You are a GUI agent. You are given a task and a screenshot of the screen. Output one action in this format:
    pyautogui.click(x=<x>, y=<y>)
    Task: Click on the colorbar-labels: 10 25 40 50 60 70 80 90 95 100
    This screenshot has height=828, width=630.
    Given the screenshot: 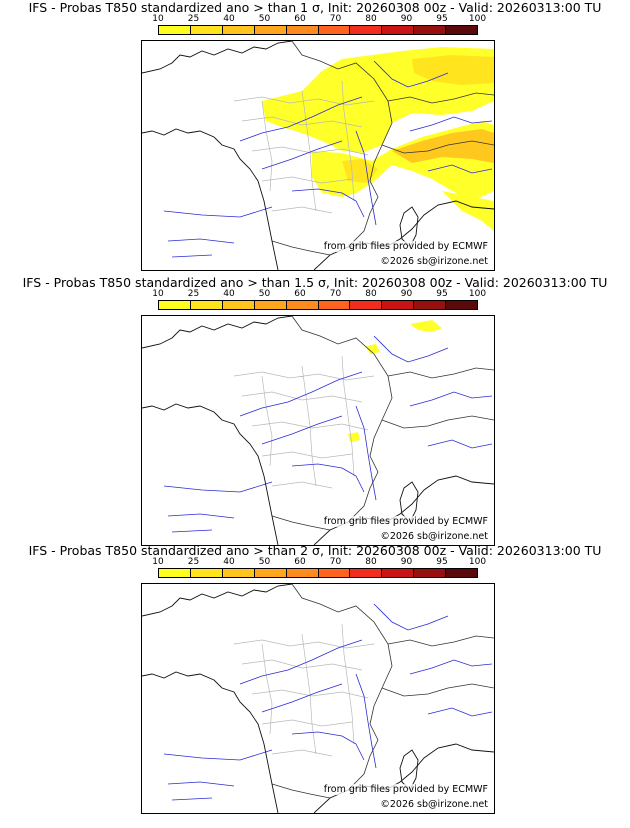 What is the action you would take?
    pyautogui.click(x=319, y=294)
    